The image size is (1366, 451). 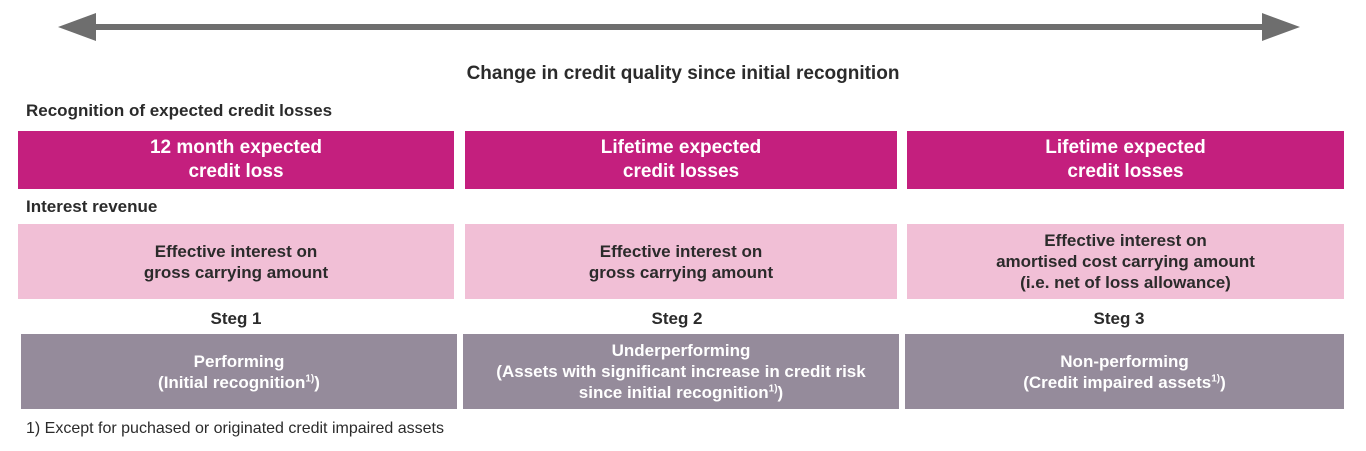 What do you see at coordinates (679, 27) in the screenshot?
I see `double-headed-arrow` at bounding box center [679, 27].